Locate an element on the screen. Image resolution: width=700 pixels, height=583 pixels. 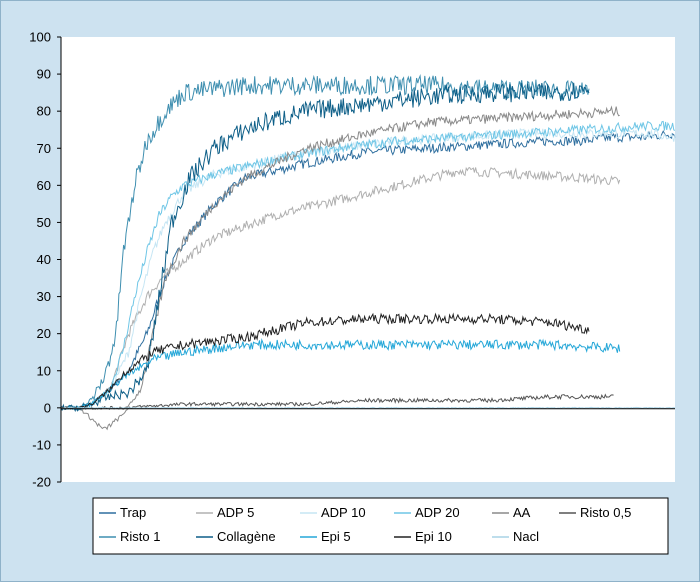
legend-item-epi-5: Epi 5 is located at coordinates (325, 536).